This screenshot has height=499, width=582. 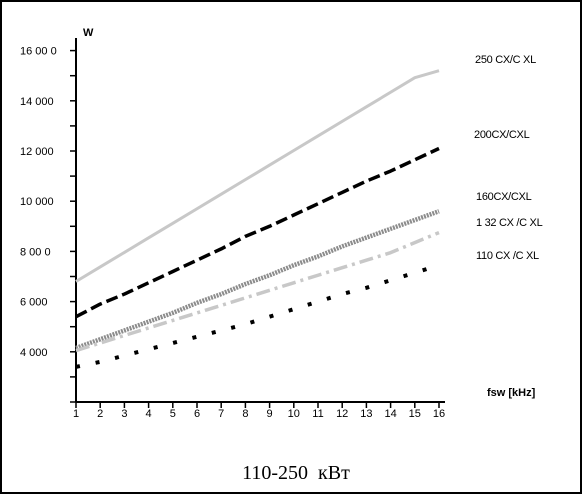 I want to click on x-tick-label: 3, so click(x=124, y=414).